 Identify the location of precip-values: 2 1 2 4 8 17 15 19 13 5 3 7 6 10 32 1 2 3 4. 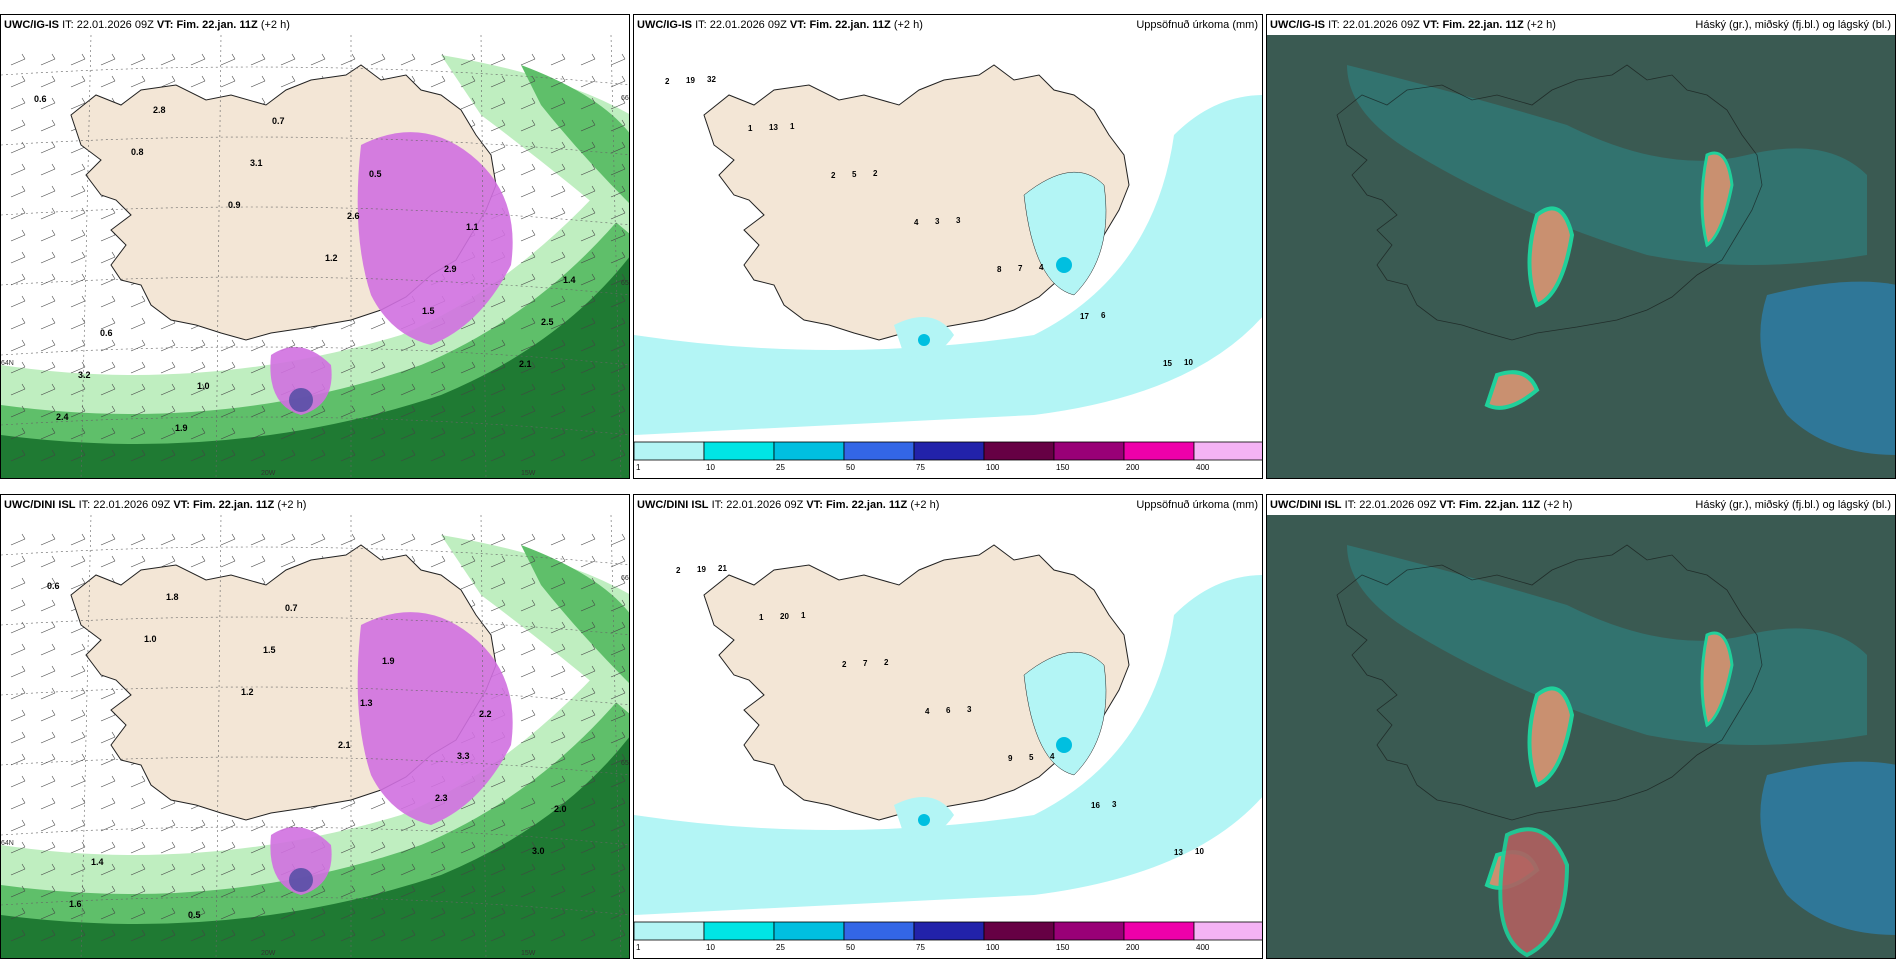
(929, 221).